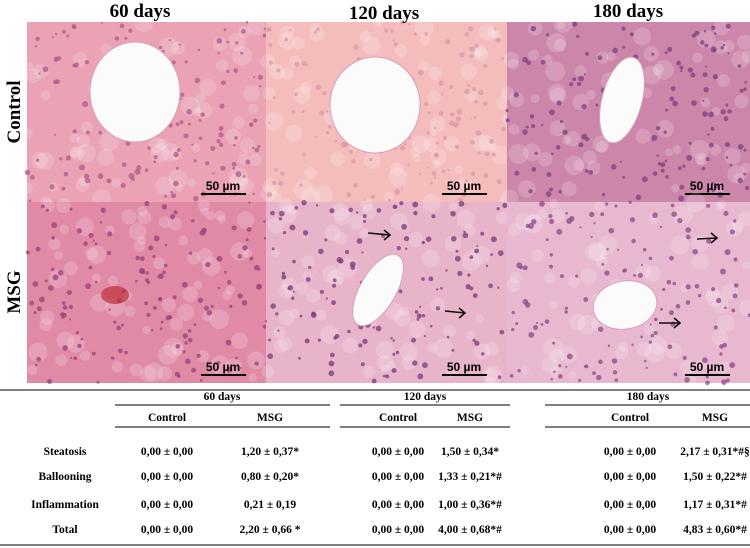 Image resolution: width=750 pixels, height=548 pixels. I want to click on column-header: Control, so click(630, 418).